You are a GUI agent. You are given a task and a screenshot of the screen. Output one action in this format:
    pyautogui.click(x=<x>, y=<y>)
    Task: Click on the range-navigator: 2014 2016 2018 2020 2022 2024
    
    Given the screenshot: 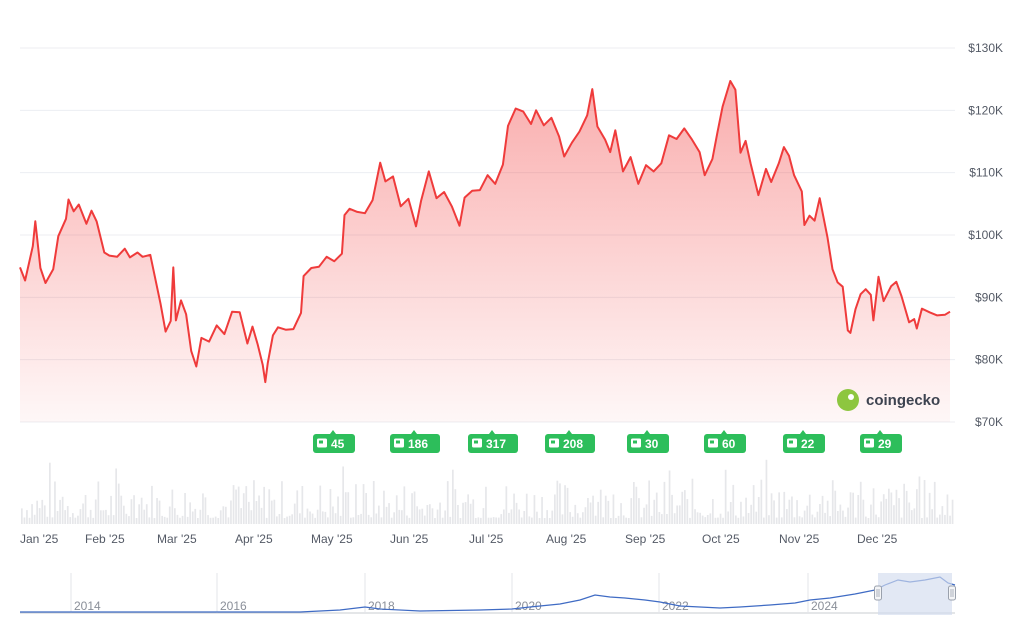 What is the action you would take?
    pyautogui.click(x=488, y=594)
    